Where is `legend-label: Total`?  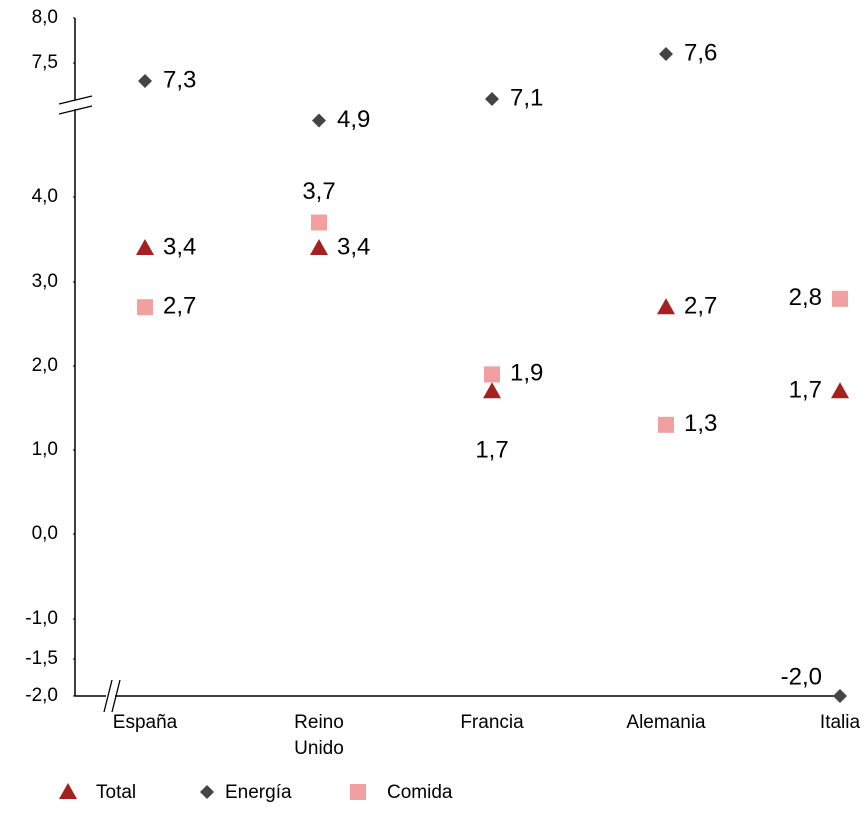 legend-label: Total is located at coordinates (116, 792).